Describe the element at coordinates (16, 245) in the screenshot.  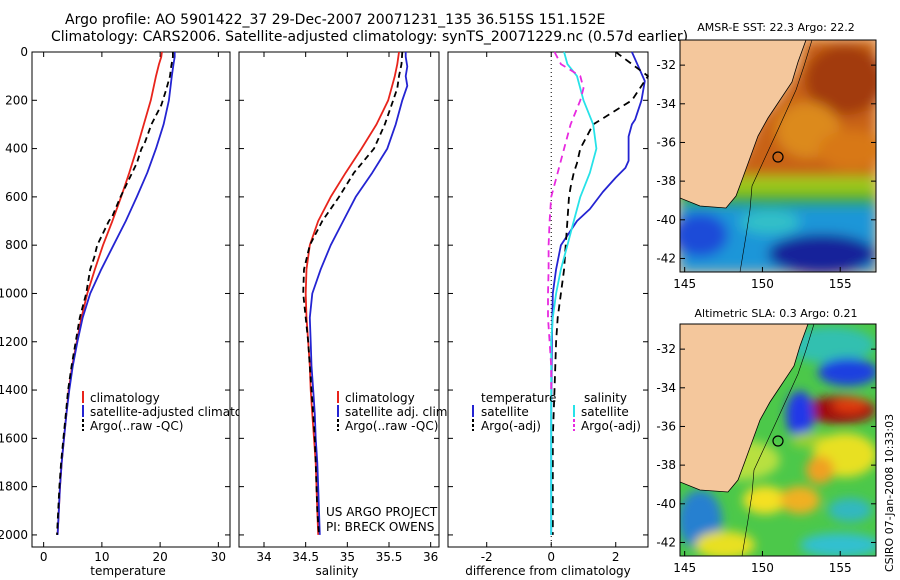
I see `depth-tick-label: 800` at that location.